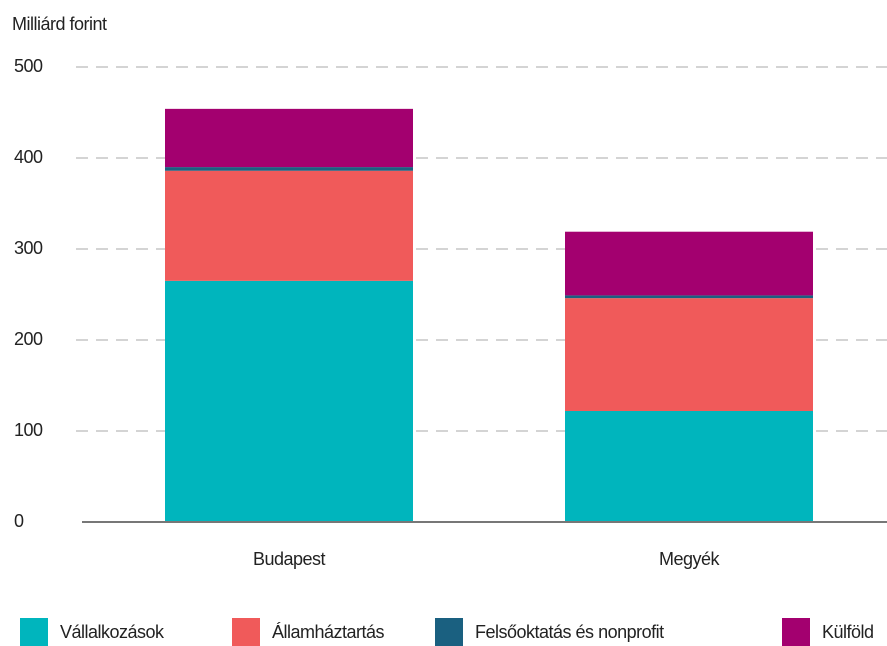 This screenshot has height=646, width=887. Describe the element at coordinates (28, 157) in the screenshot. I see `y-tick-label: 400` at that location.